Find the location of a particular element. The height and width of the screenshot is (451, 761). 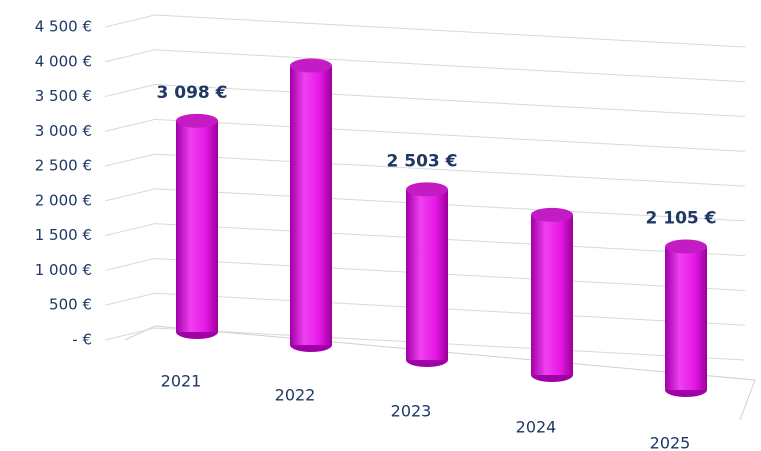

y-tick-label: 3 500 € is located at coordinates (63, 96).